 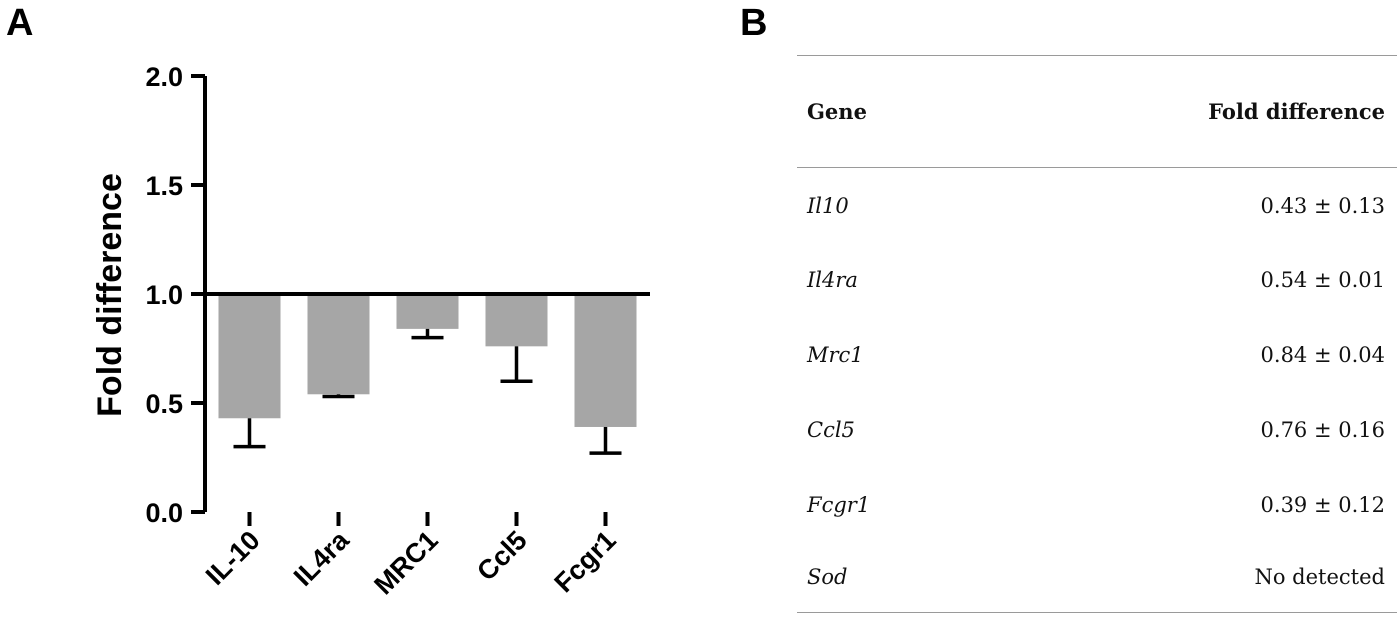 I want to click on y-tick-label: 1.0, so click(x=164, y=295).